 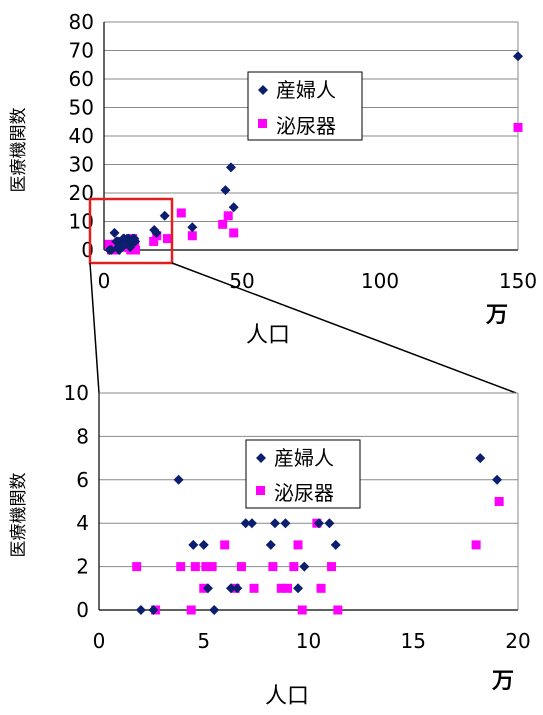 What do you see at coordinates (82, 567) in the screenshot?
I see `y-tick-label: 2` at bounding box center [82, 567].